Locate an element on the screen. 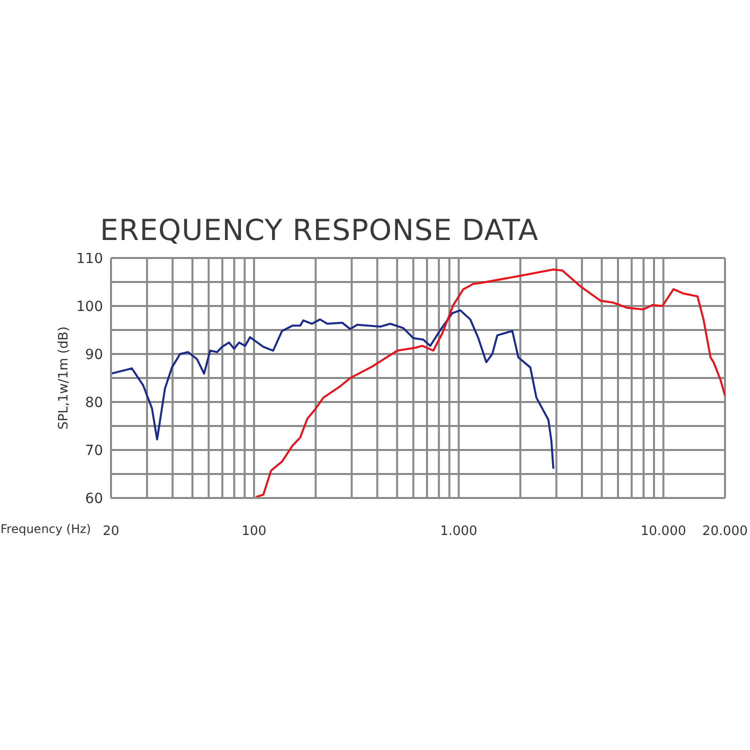  y-axis-title: SPL,1w/1m (dB) is located at coordinates (64, 378).